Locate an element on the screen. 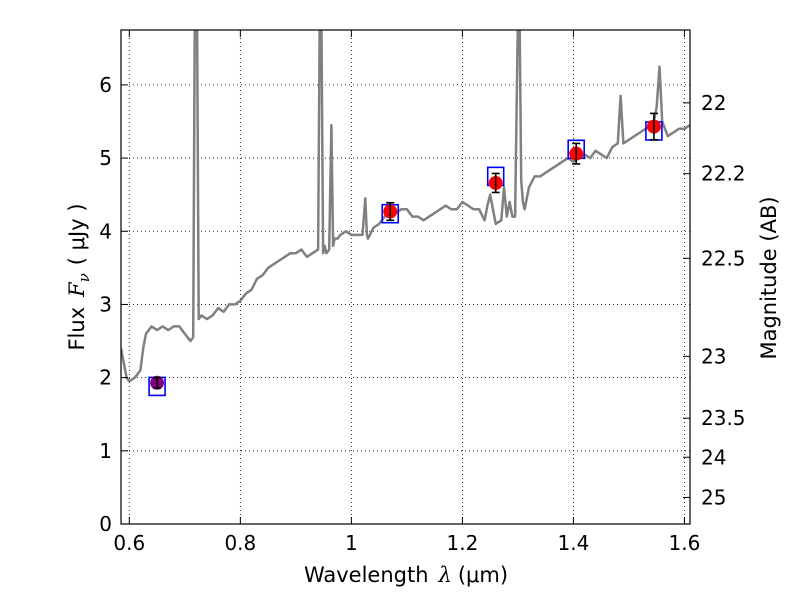 The height and width of the screenshot is (600, 800). y-tick-label: 2 is located at coordinates (105, 378).